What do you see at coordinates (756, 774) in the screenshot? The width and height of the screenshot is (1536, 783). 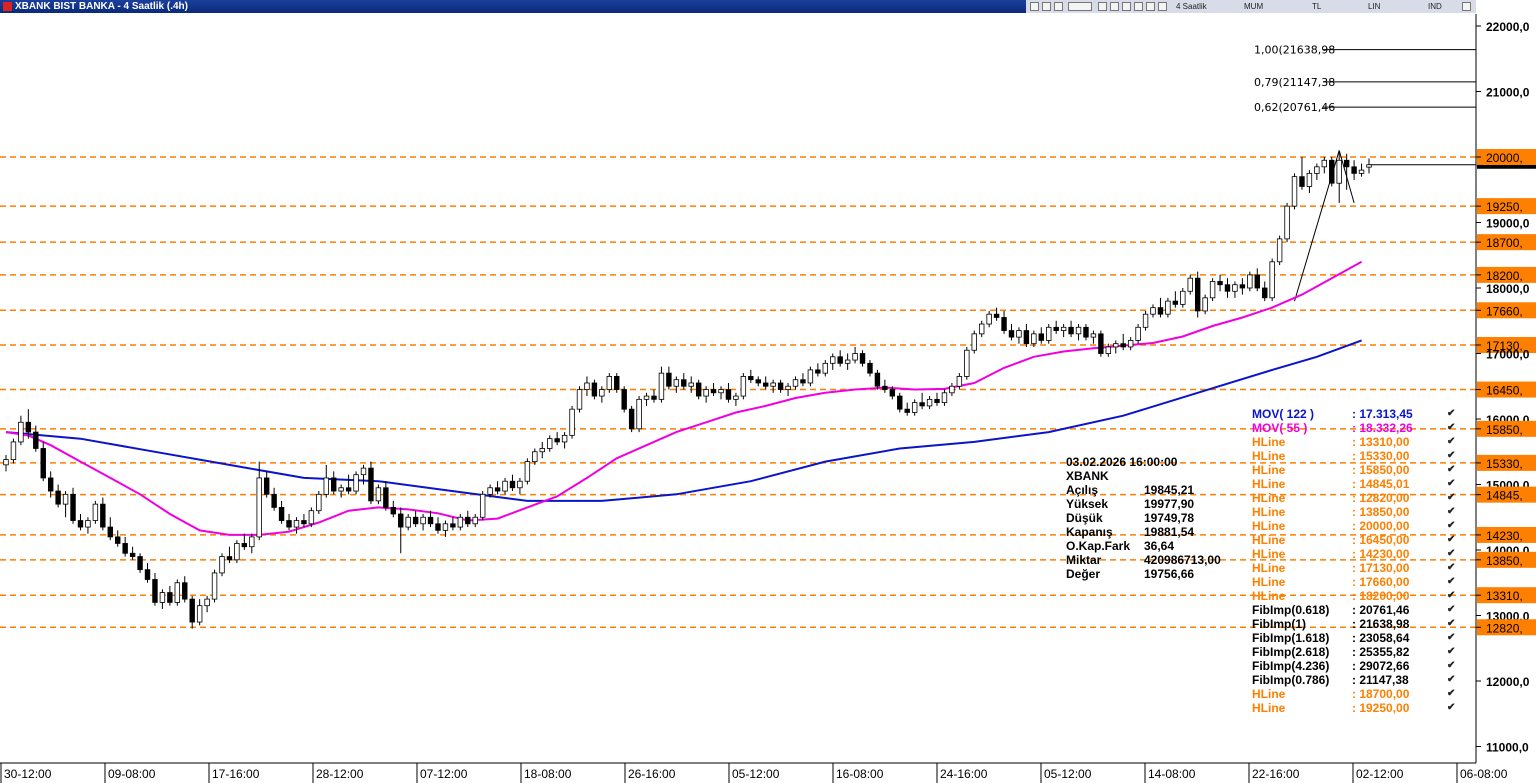 I see `x-tick-7: 05-12:00` at bounding box center [756, 774].